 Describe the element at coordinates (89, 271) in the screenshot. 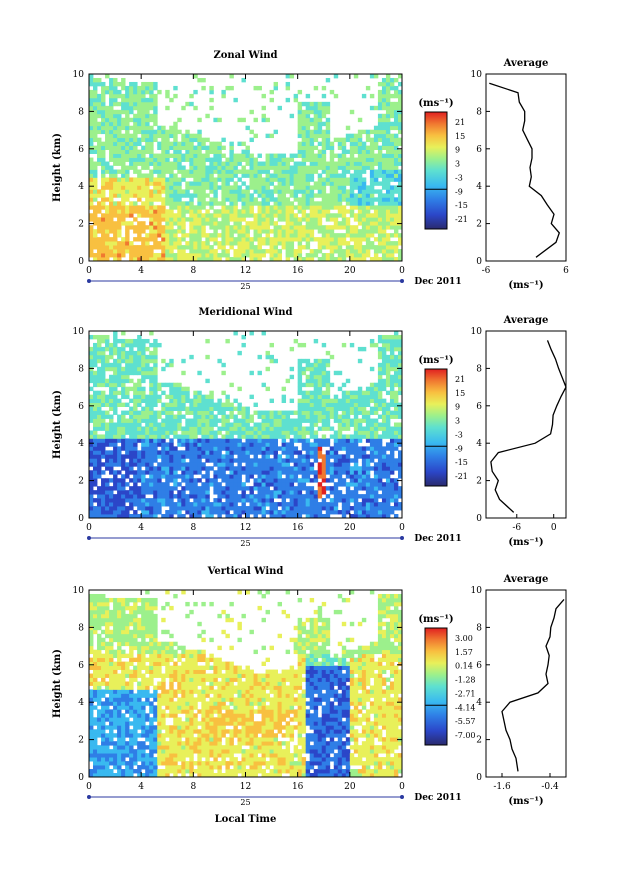

I see `x-tick-label: 0` at that location.